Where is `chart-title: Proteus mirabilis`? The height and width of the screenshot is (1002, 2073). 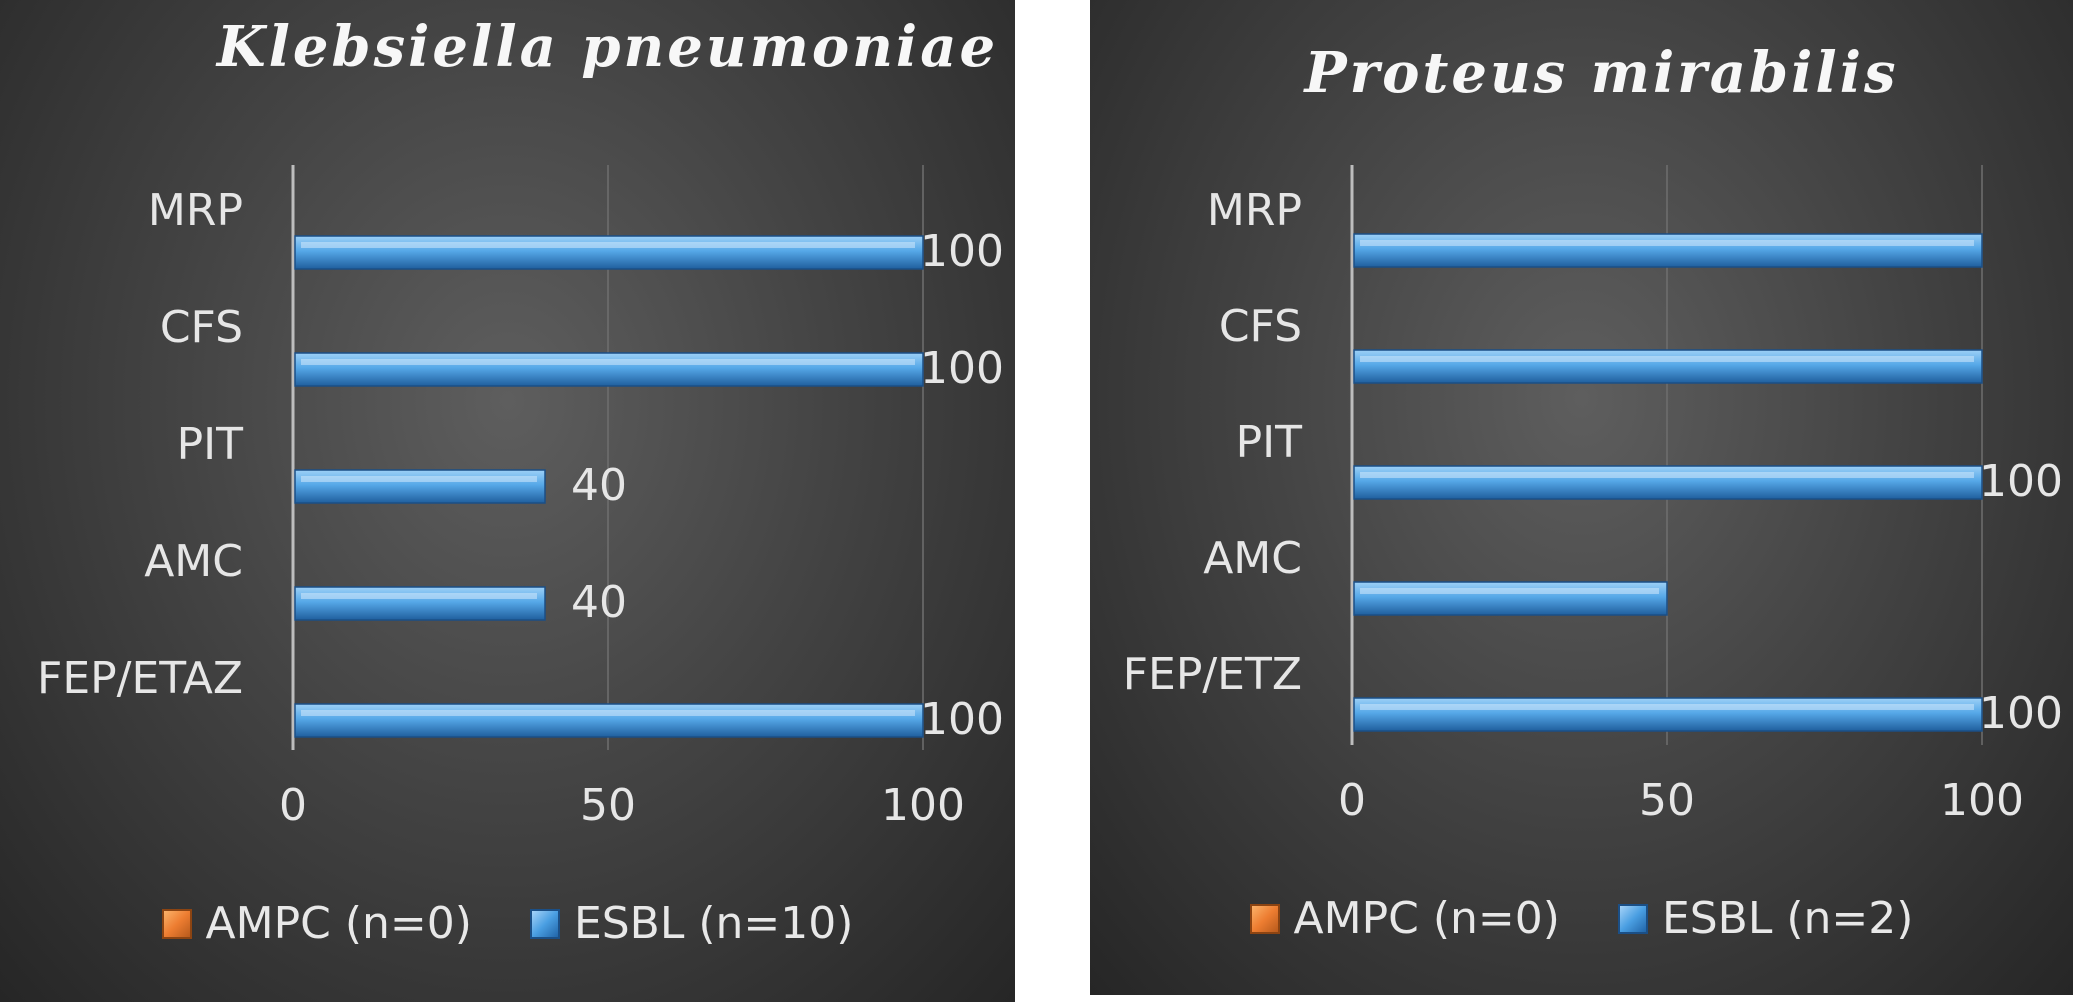 chart-title: Proteus mirabilis is located at coordinates (1601, 73).